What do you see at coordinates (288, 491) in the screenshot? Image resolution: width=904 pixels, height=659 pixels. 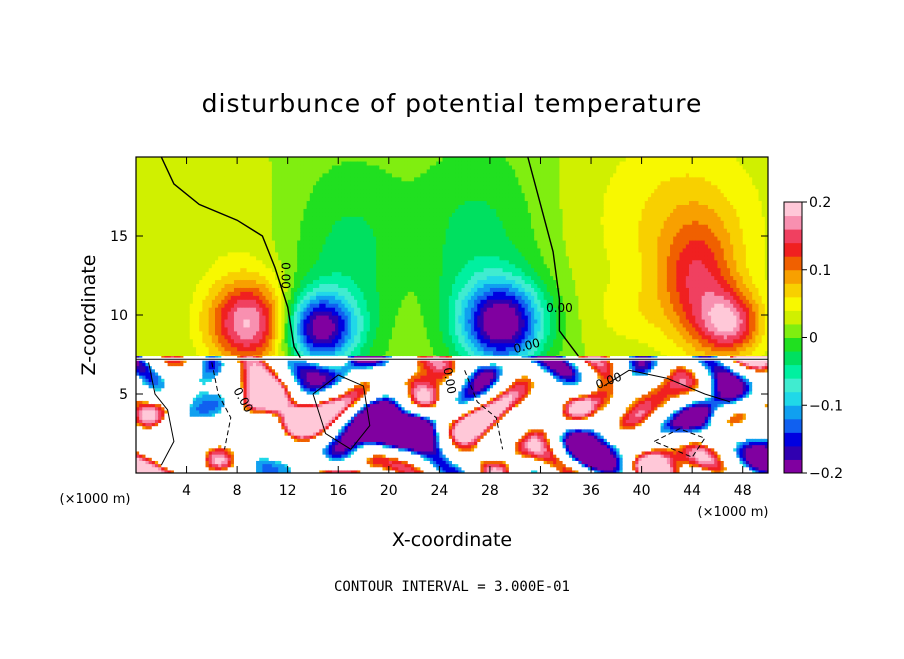 I see `x-tick-label: 12` at bounding box center [288, 491].